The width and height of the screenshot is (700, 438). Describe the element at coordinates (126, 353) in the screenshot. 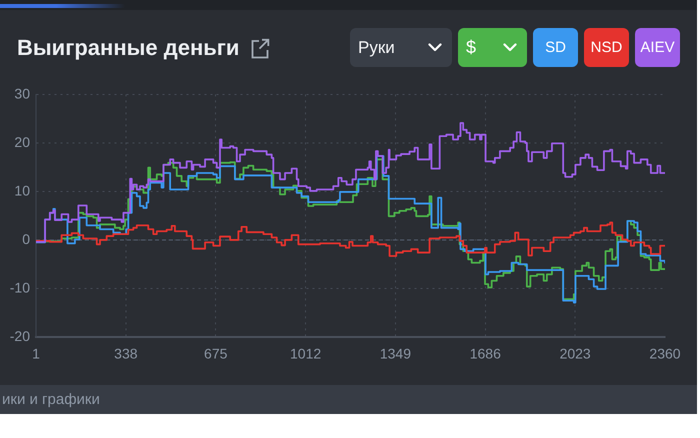

I see `x-tick-label: 338` at that location.